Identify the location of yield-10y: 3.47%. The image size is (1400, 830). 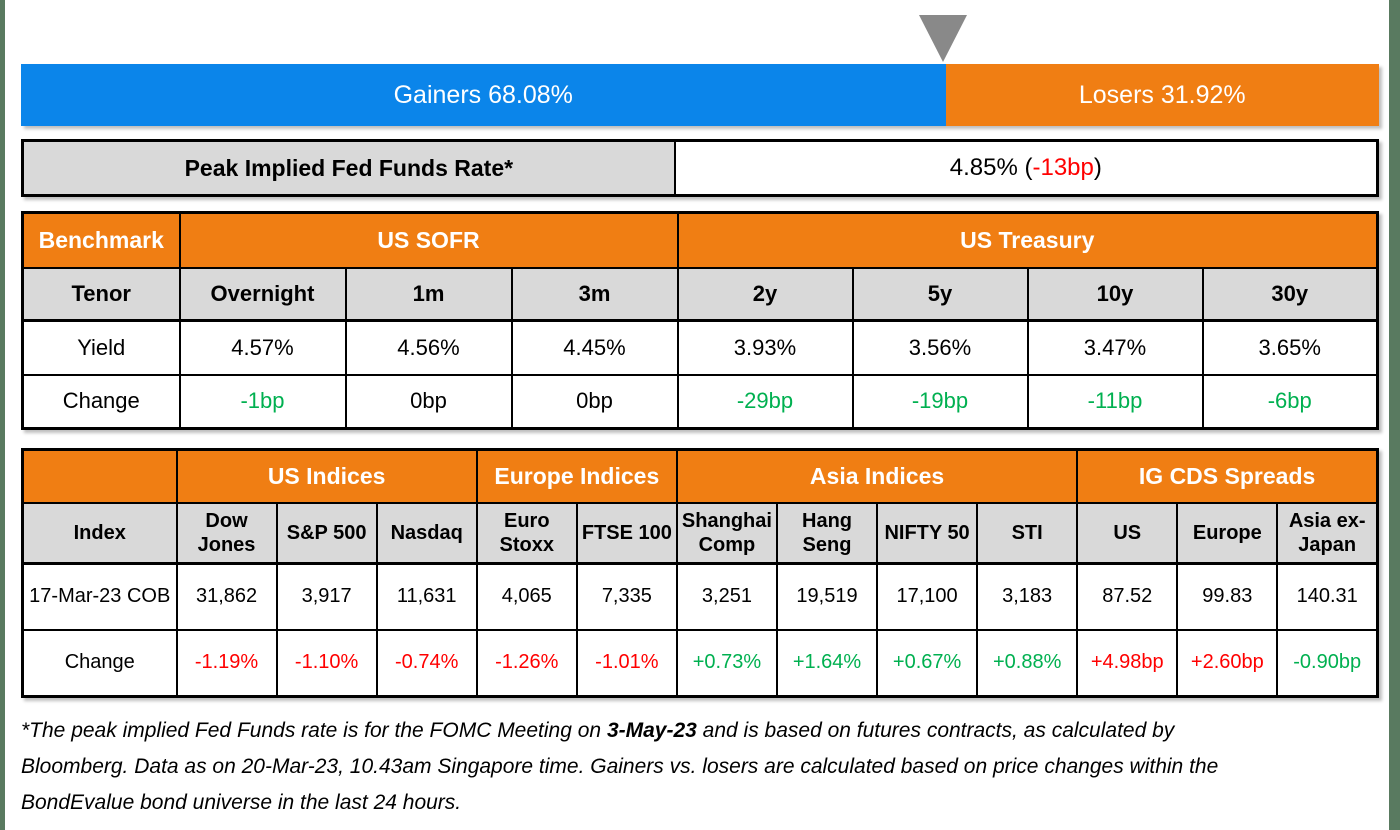
(1115, 347).